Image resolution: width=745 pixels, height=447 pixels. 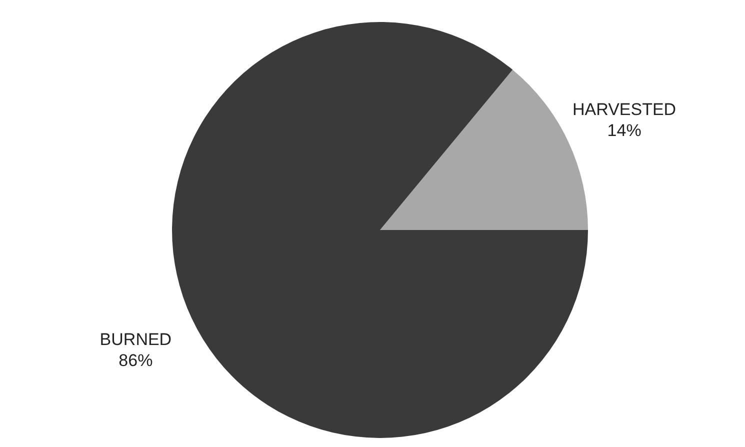 What do you see at coordinates (136, 339) in the screenshot?
I see `slice-label: BURNED` at bounding box center [136, 339].